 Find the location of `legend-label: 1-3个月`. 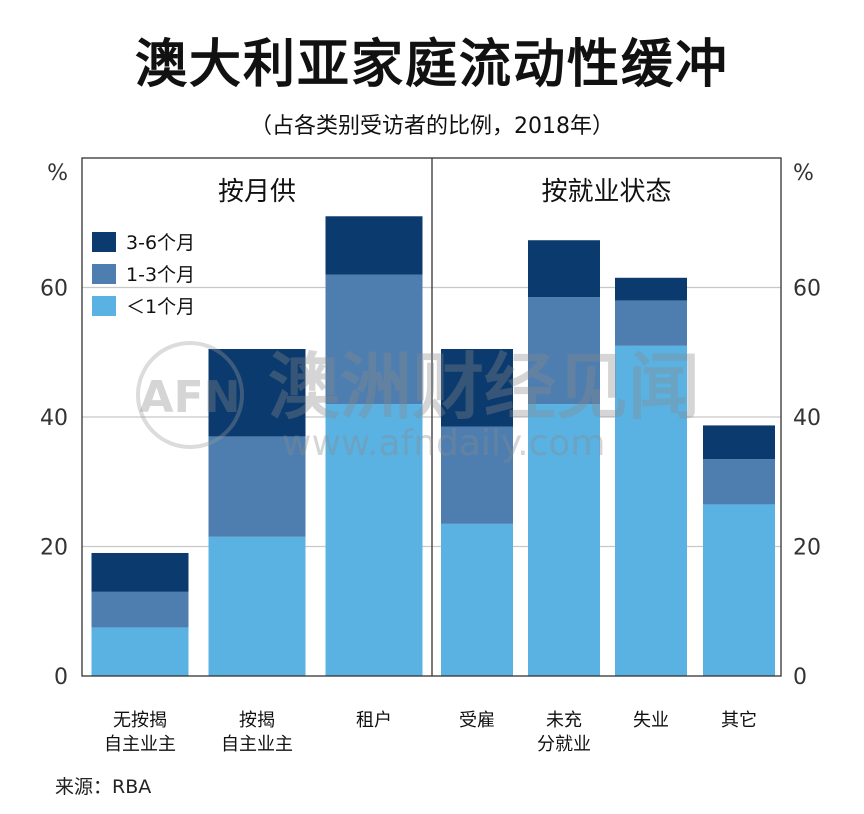

legend-label: 1-3个月 is located at coordinates (160, 275).